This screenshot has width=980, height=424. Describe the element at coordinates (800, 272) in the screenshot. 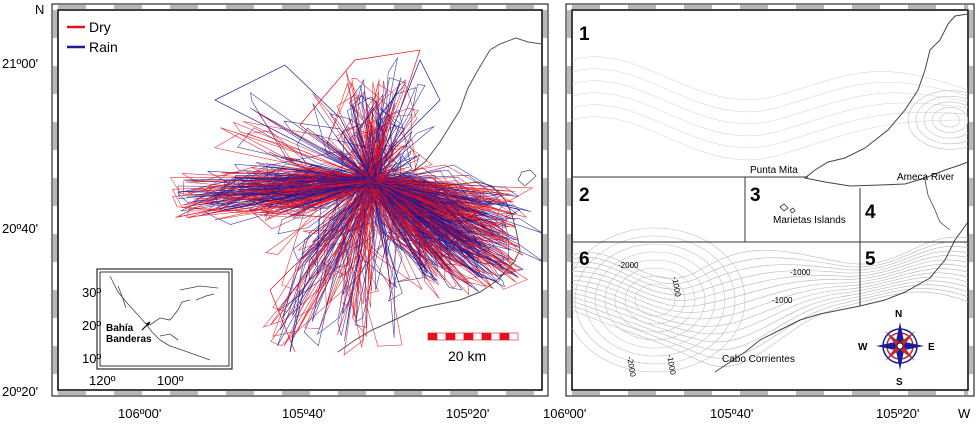

I see `contour-label-1: -1000` at that location.